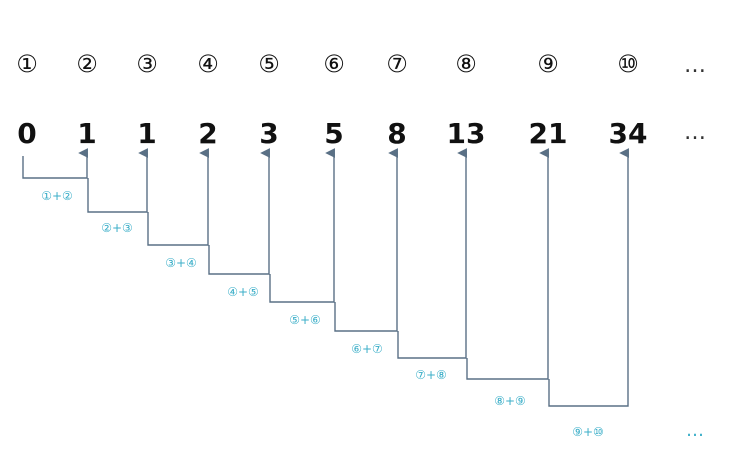 The image size is (742, 452). What do you see at coordinates (27, 64) in the screenshot?
I see `index-label: ①` at bounding box center [27, 64].